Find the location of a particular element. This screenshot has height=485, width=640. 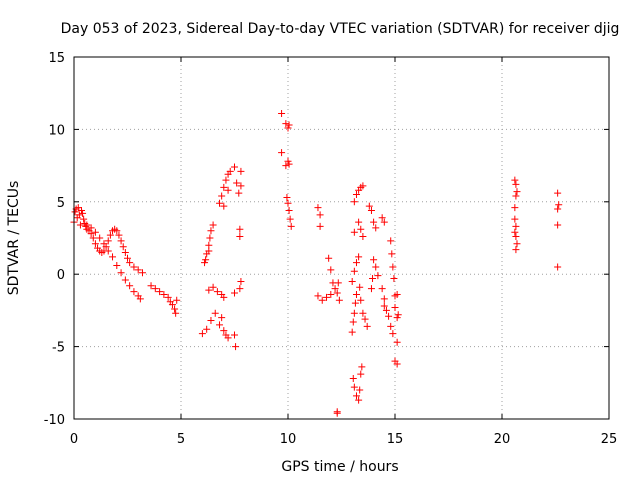

x-axis-label: GPS time / hours is located at coordinates (339, 467).